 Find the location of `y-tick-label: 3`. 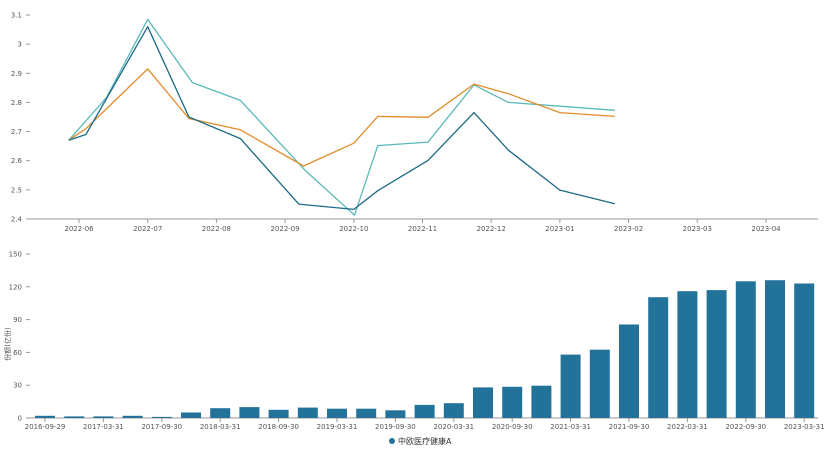

y-tick-label: 3 is located at coordinates (20, 45).